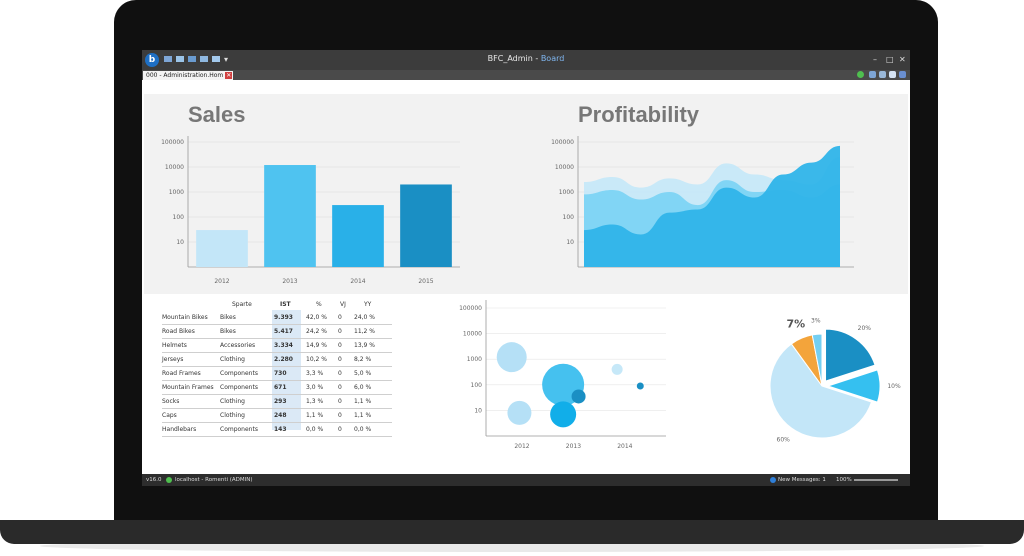 This screenshot has height=556, width=1024. I want to click on minimize-button: –, so click(875, 59).